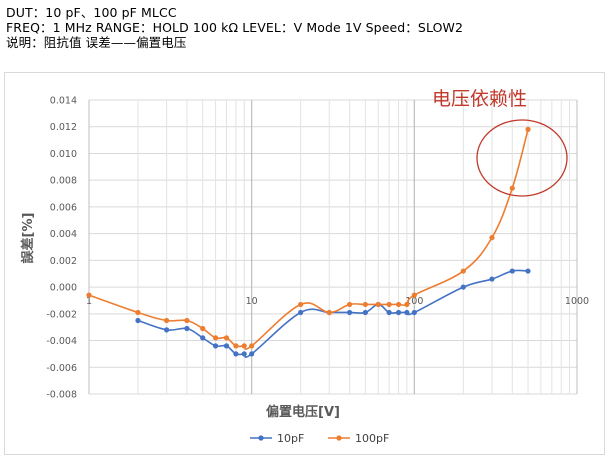  What do you see at coordinates (339, 438) in the screenshot?
I see `legend-marker-100pF` at bounding box center [339, 438].